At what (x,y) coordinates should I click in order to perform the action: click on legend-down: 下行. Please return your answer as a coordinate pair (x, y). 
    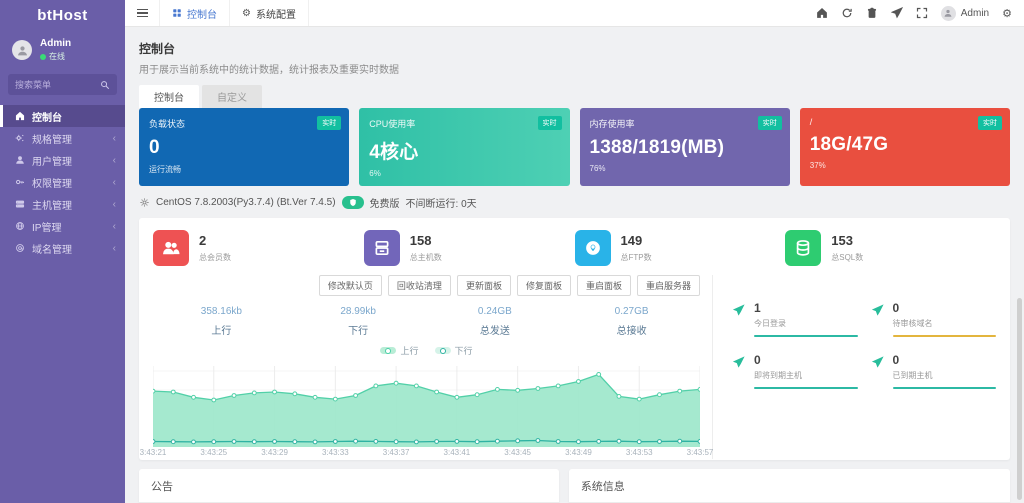
    Looking at the image, I should click on (453, 350).